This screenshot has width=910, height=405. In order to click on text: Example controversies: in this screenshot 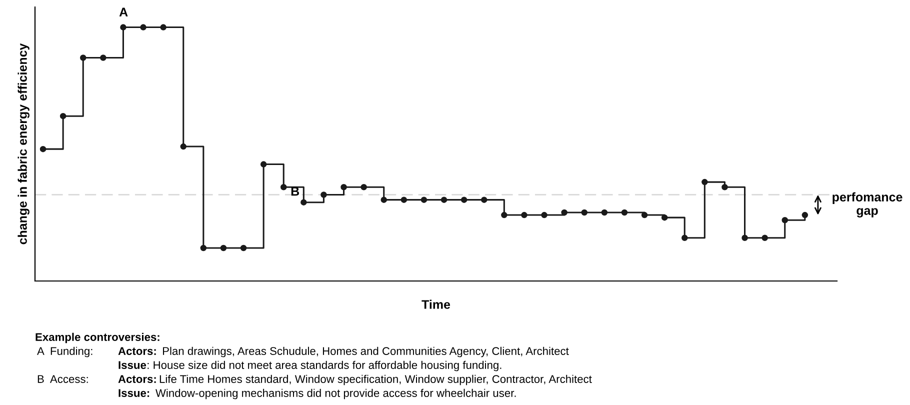, I will do `click(98, 338)`.